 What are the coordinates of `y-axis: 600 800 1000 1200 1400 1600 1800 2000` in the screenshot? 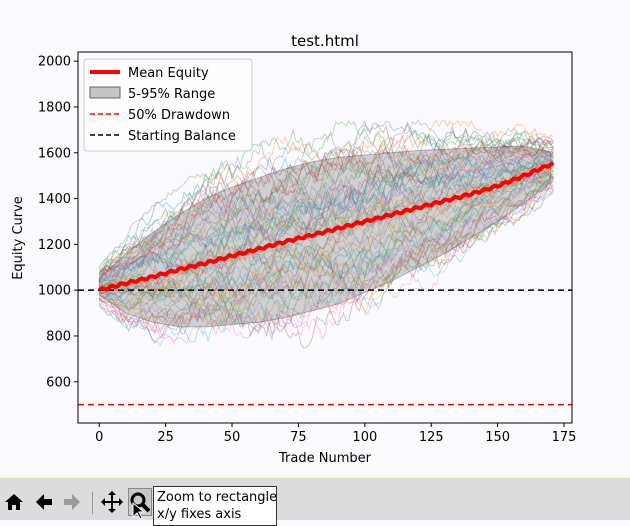 It's located at (58, 222).